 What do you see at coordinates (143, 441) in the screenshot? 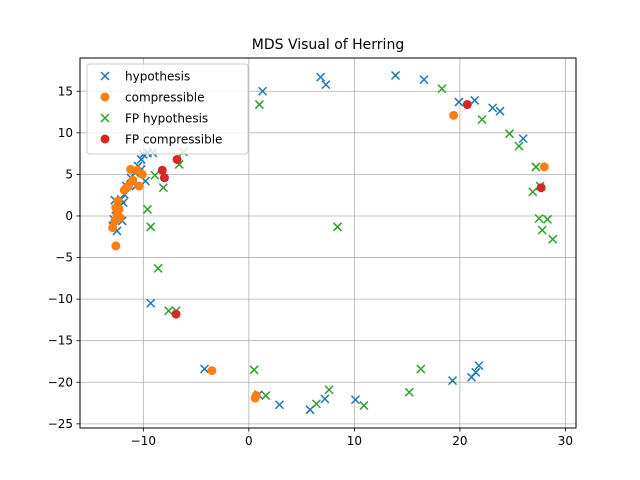
I see `x-tick-label: −10` at bounding box center [143, 441].